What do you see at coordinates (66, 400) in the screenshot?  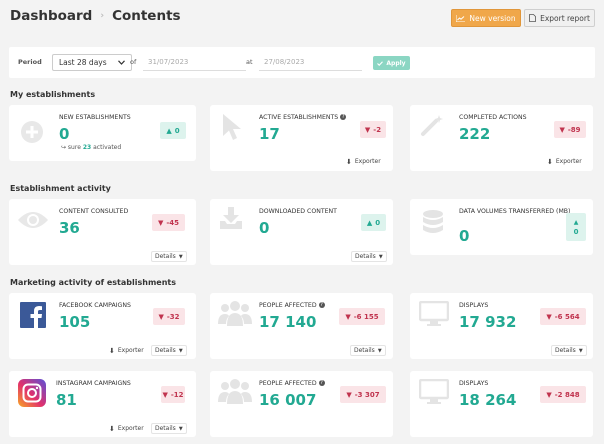 I see `card-value: 81` at bounding box center [66, 400].